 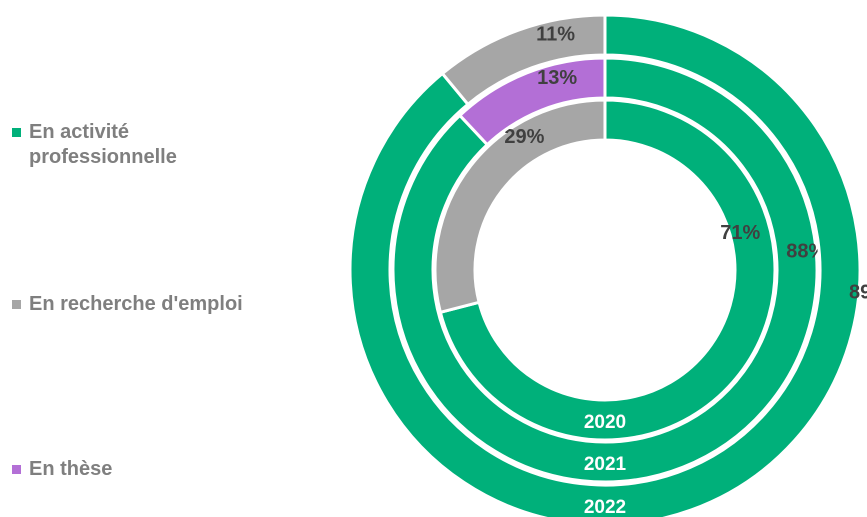 What do you see at coordinates (71, 469) in the screenshot?
I see `legend-label: En thèse` at bounding box center [71, 469].